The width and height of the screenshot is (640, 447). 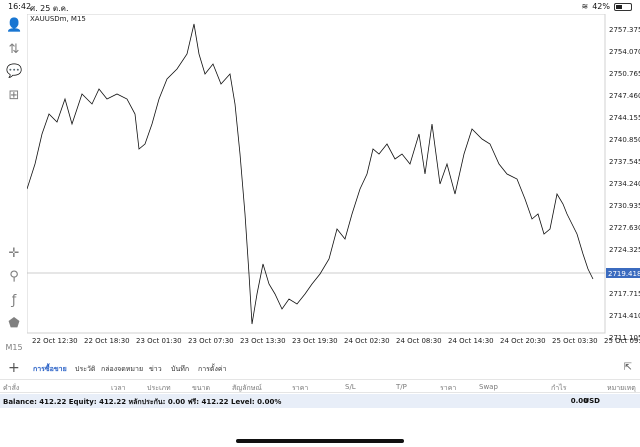 What do you see at coordinates (623, 6) in the screenshot?
I see `battery-icon` at bounding box center [623, 6].